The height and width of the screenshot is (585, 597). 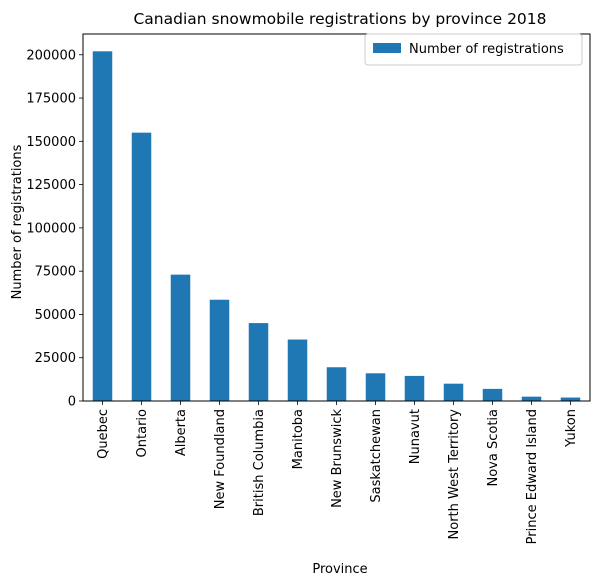 I want to click on x-tick-label: New Foundland, so click(x=220, y=459).